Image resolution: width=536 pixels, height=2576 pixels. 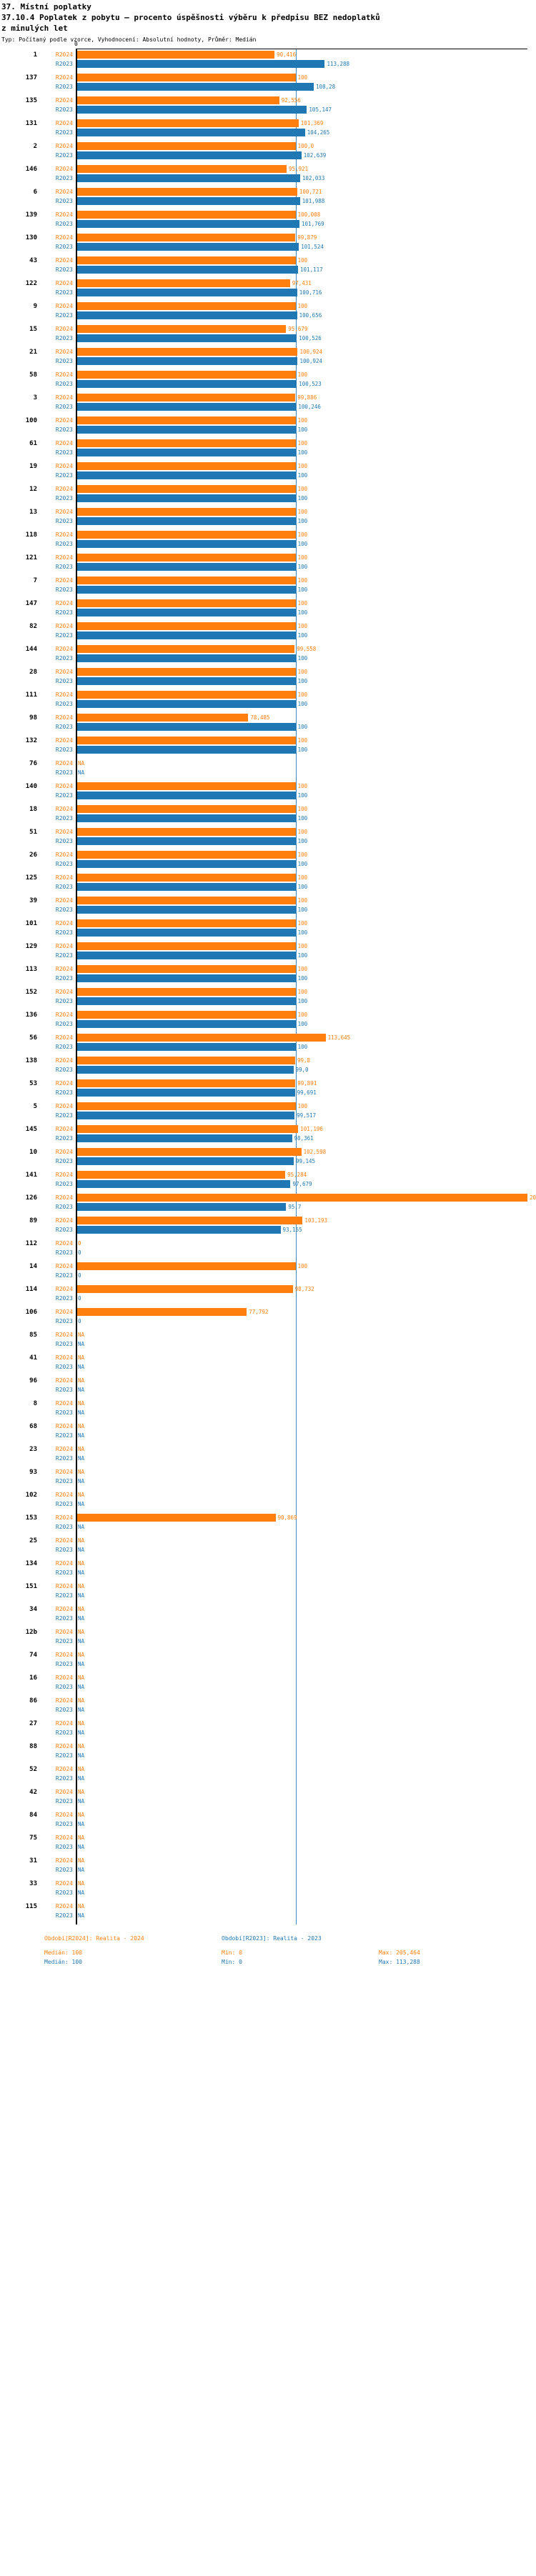 What do you see at coordinates (268, 1243) in the screenshot?
I see `chart-row: R2024 0` at bounding box center [268, 1243].